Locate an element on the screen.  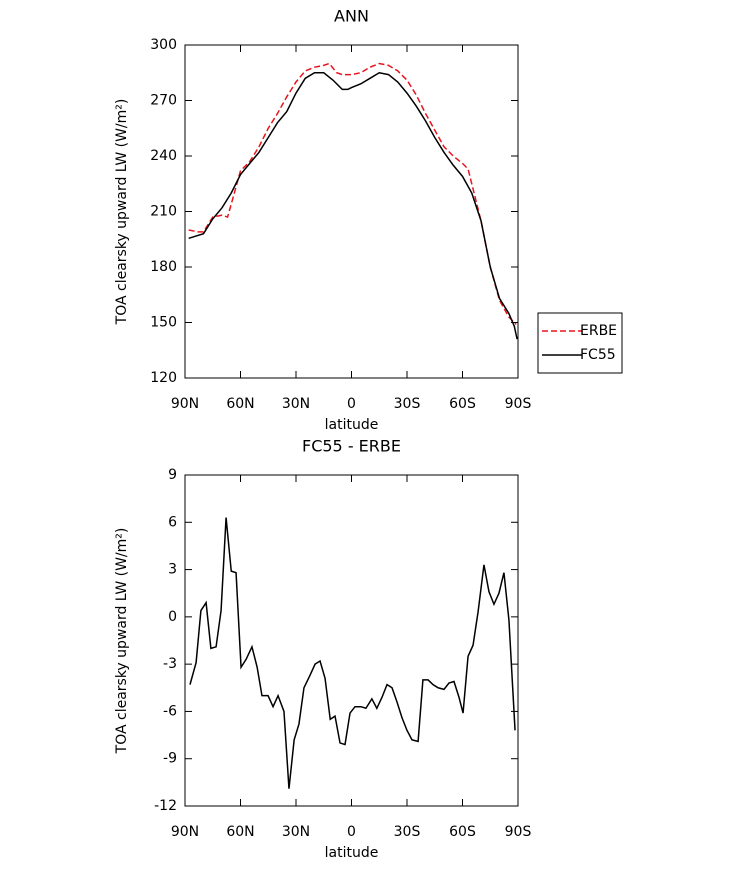
y-tick-label: 6 is located at coordinates (172, 522).